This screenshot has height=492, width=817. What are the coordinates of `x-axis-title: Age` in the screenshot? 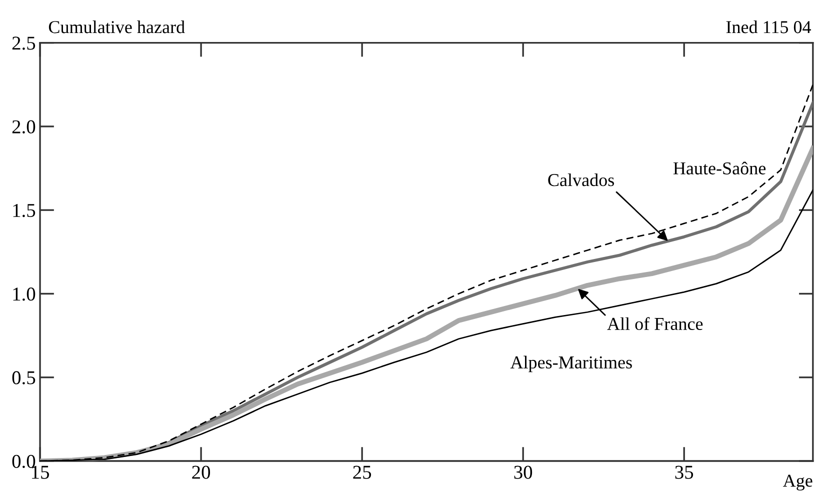 It's located at (797, 482).